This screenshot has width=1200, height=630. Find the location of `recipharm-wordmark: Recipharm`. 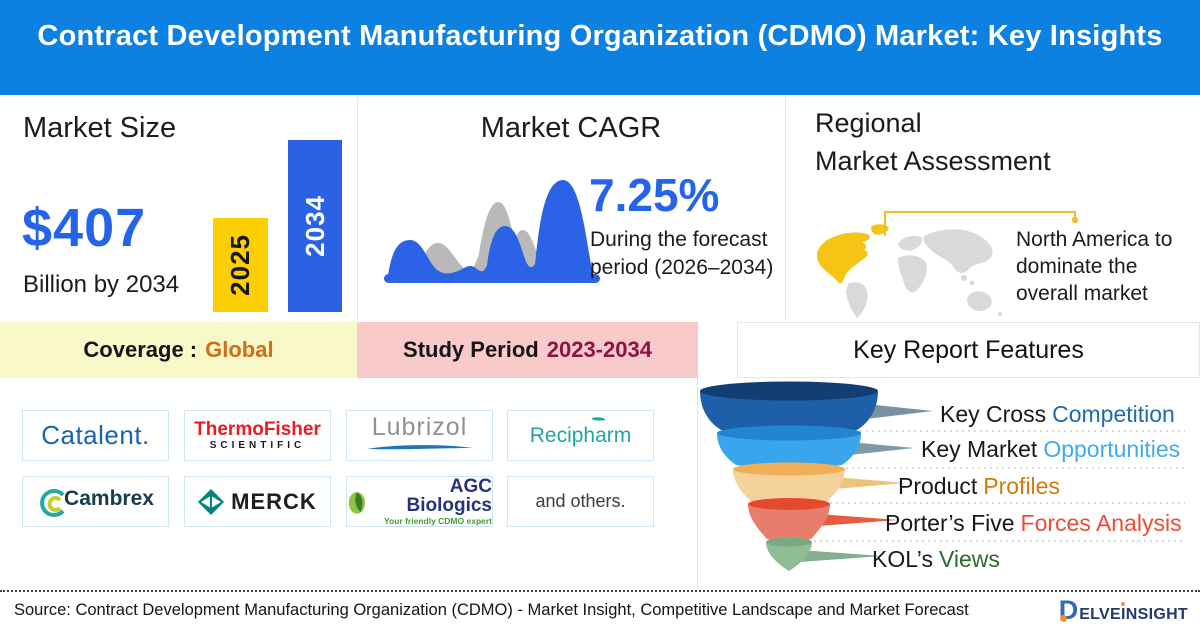

recipharm-wordmark: Recipharm is located at coordinates (580, 435).